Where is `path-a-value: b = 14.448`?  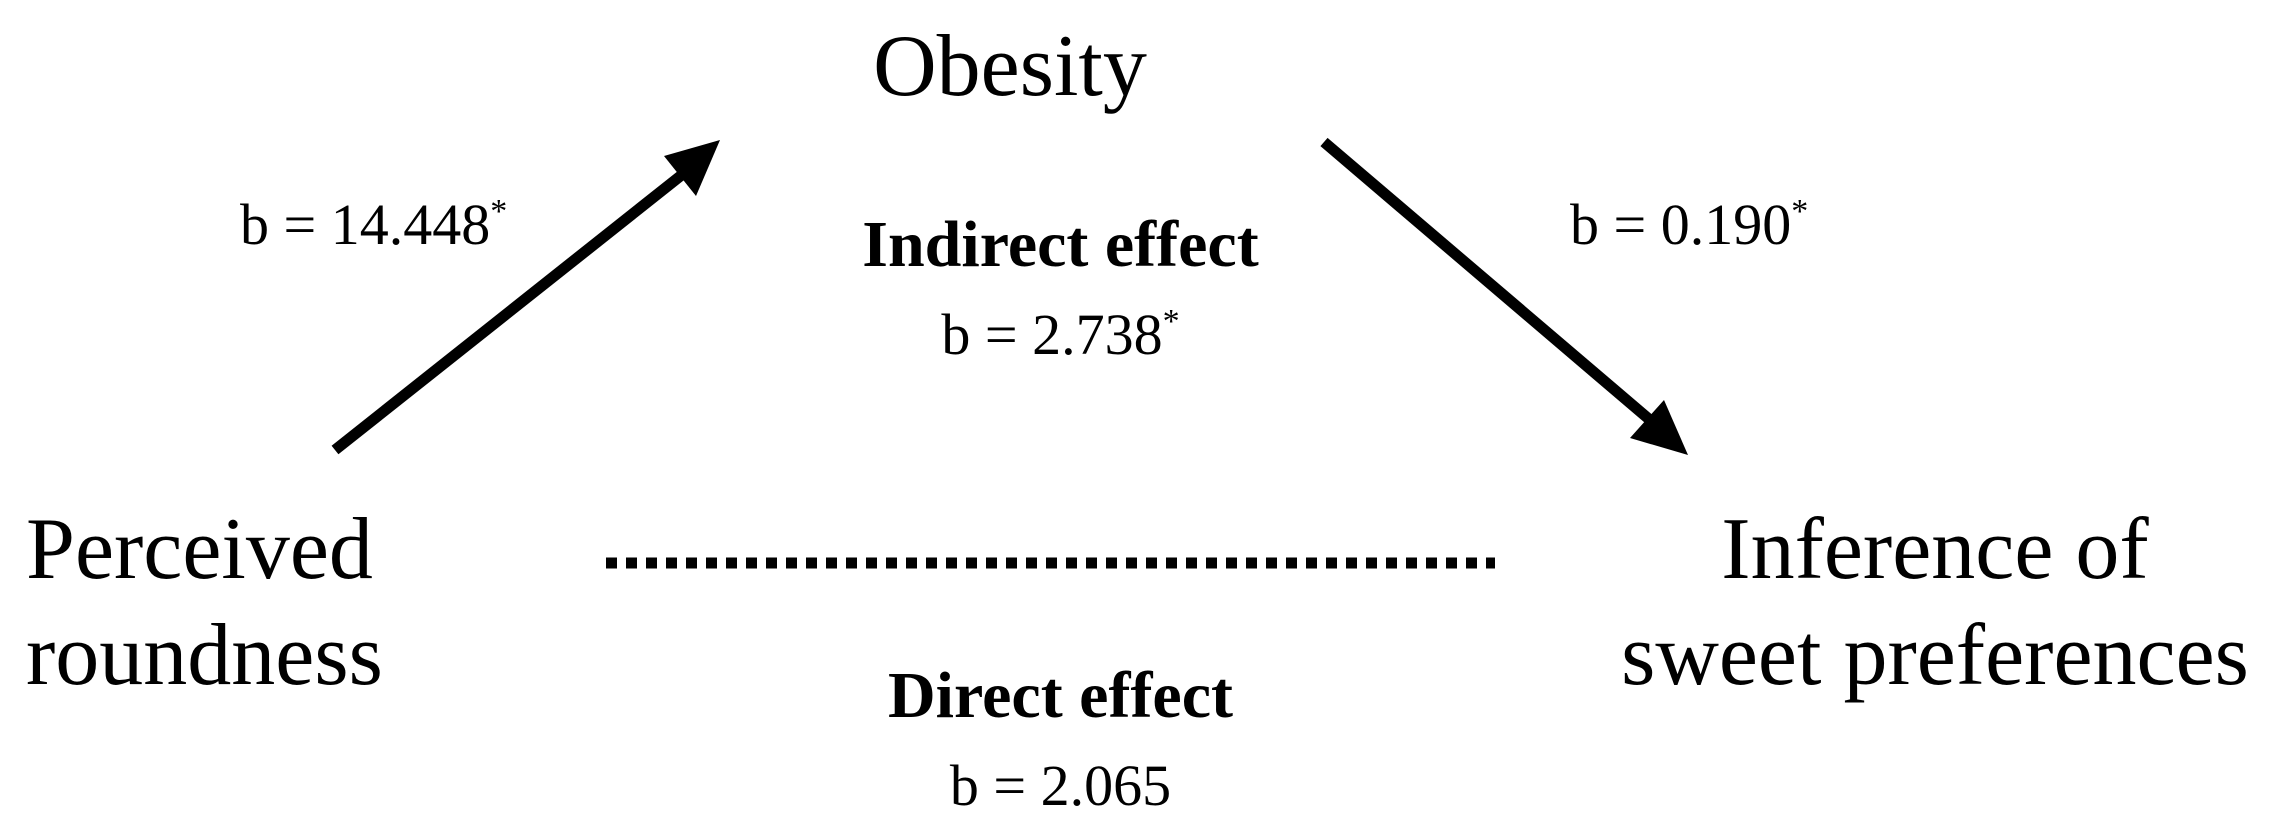
path-a-value: b = 14.448 is located at coordinates (365, 224).